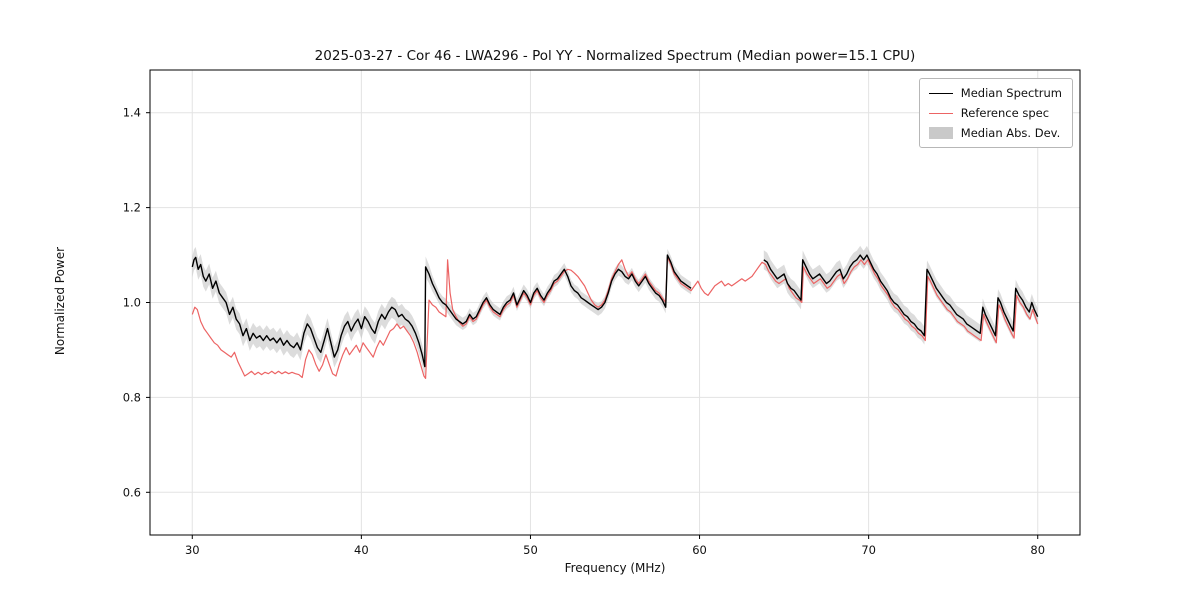 The image size is (1200, 600). I want to click on legend-item-reference-spec: Reference spec, so click(995, 113).